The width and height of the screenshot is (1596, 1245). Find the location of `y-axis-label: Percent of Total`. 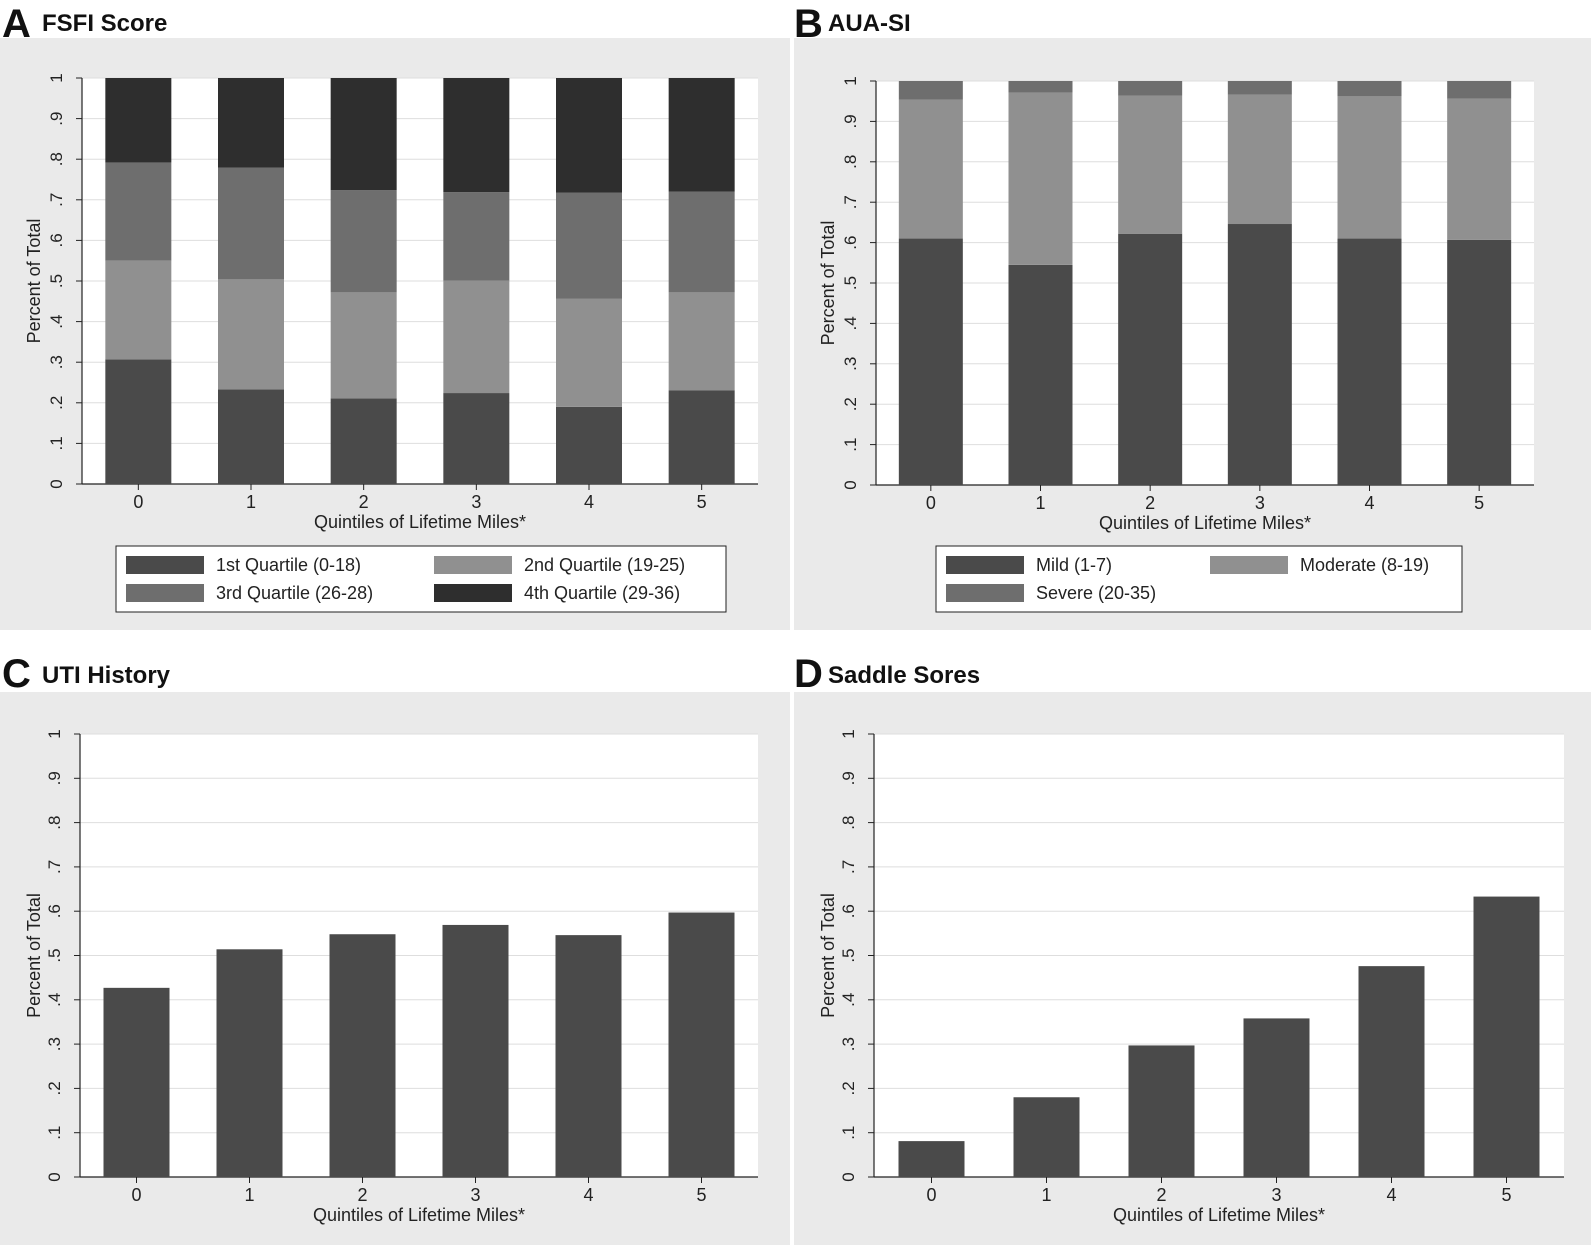

y-axis-label: Percent of Total is located at coordinates (34, 281).